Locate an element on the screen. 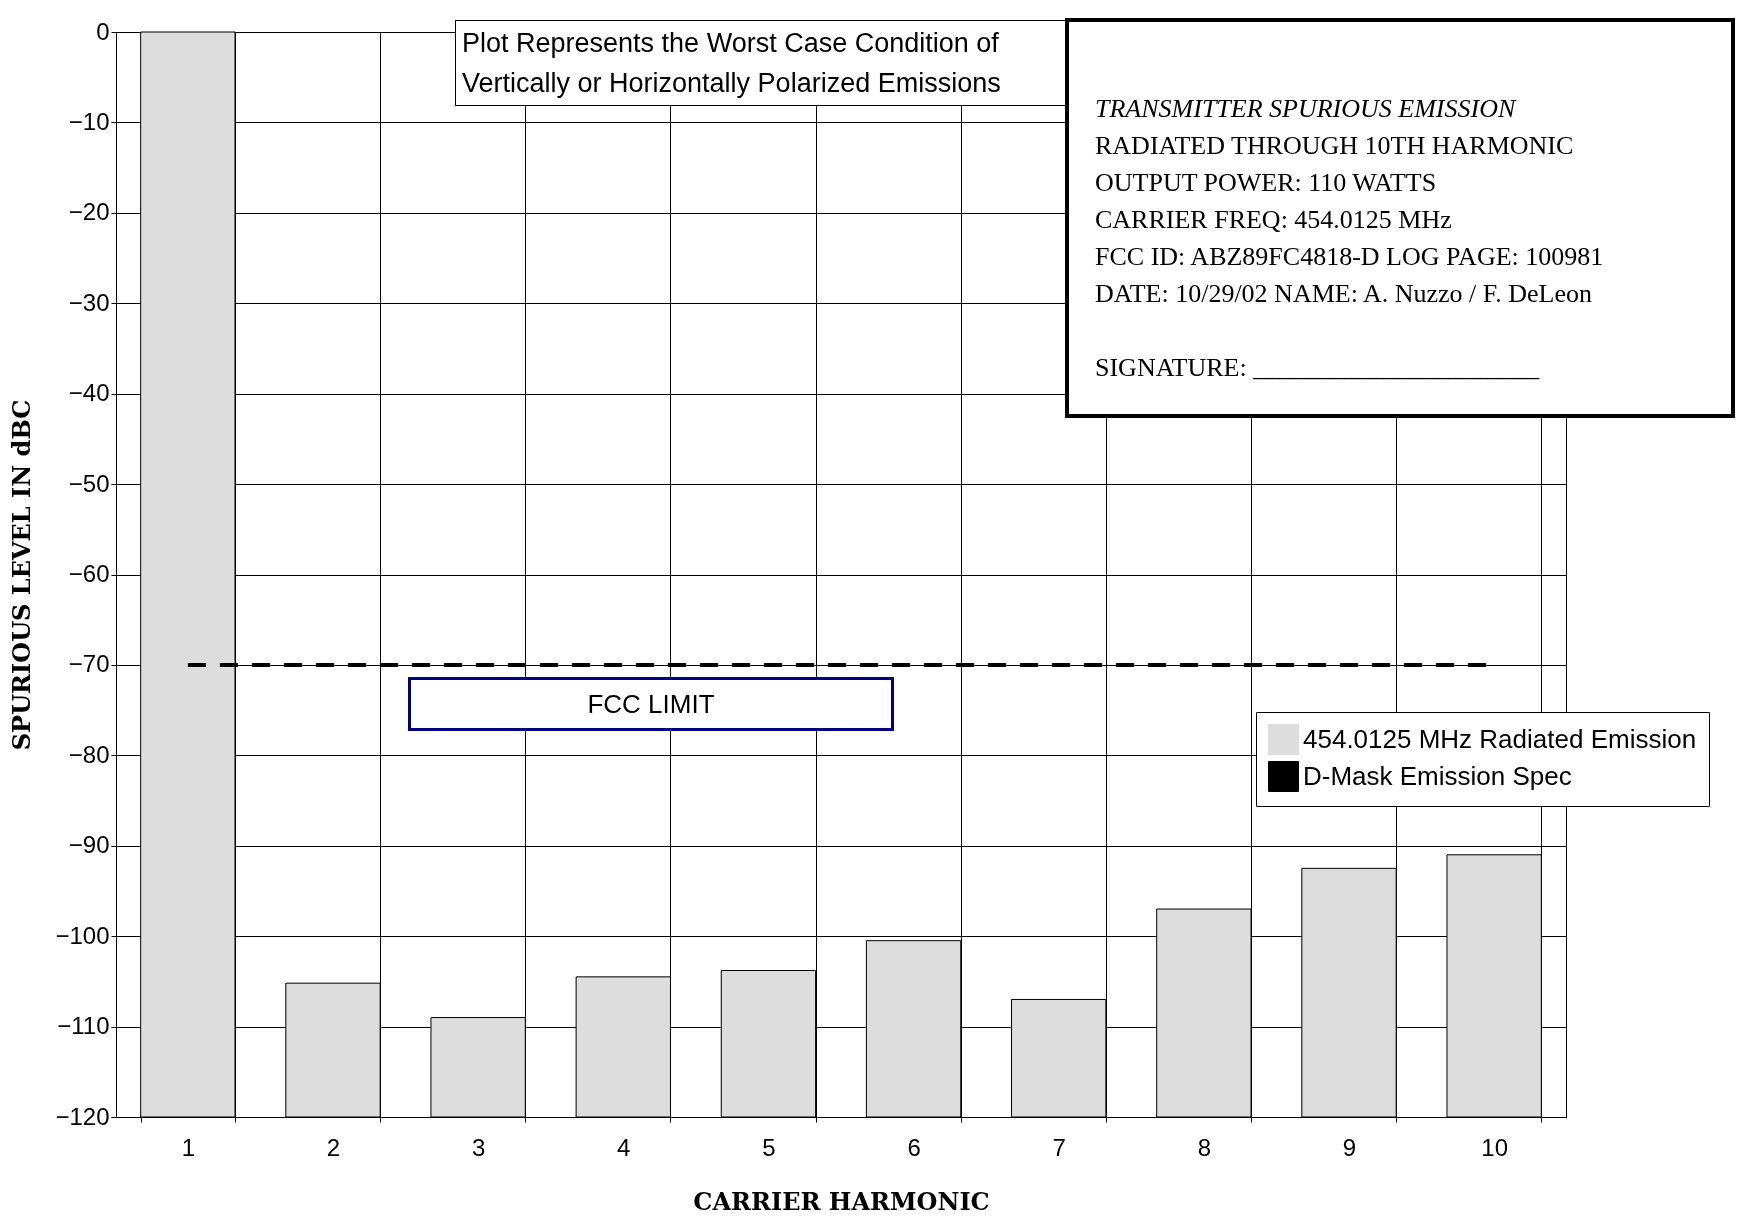 The image size is (1743, 1228). y-tick-label: −90 is located at coordinates (89, 845).